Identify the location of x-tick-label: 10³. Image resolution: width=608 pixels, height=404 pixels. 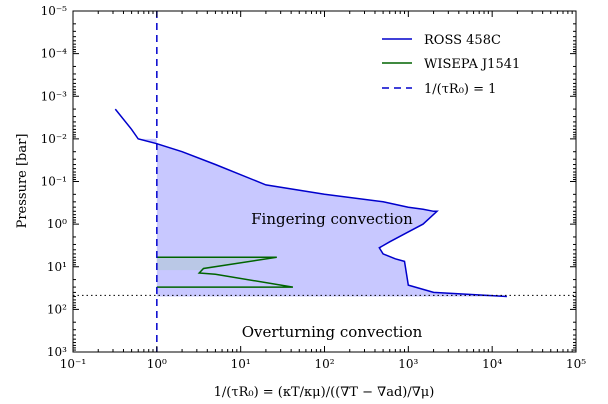
(408, 364).